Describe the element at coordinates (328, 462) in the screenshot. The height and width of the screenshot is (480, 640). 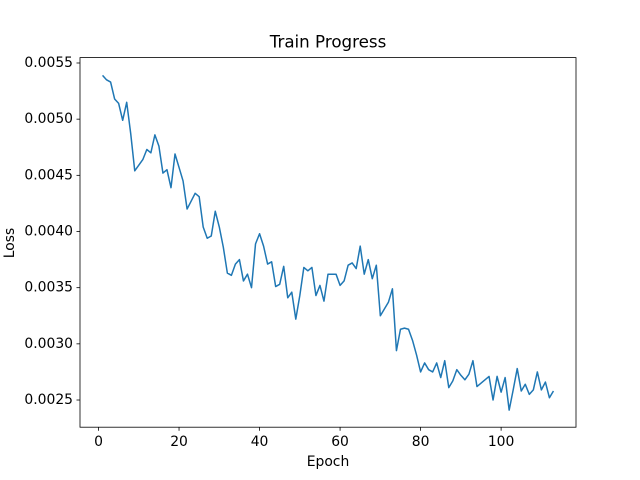
I see `x-axis-label: Epoch` at that location.